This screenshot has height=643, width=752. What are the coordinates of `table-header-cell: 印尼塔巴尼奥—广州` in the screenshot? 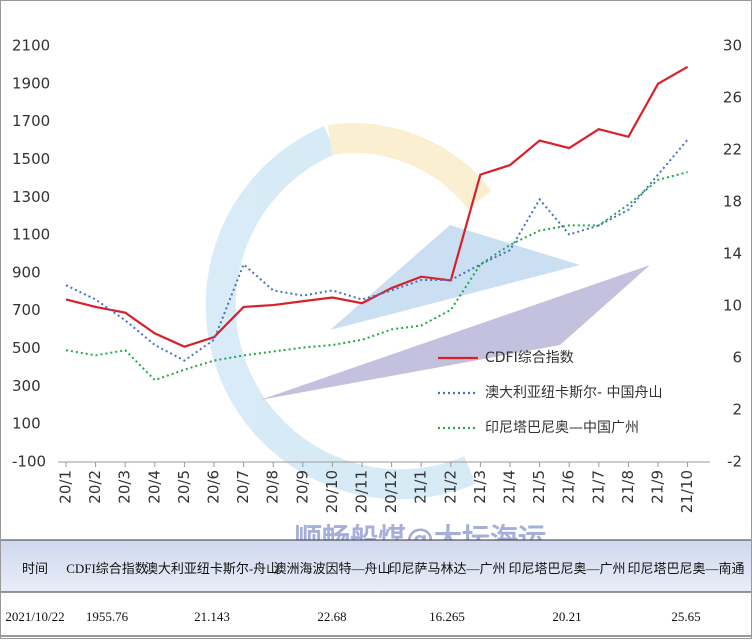 It's located at (566, 568).